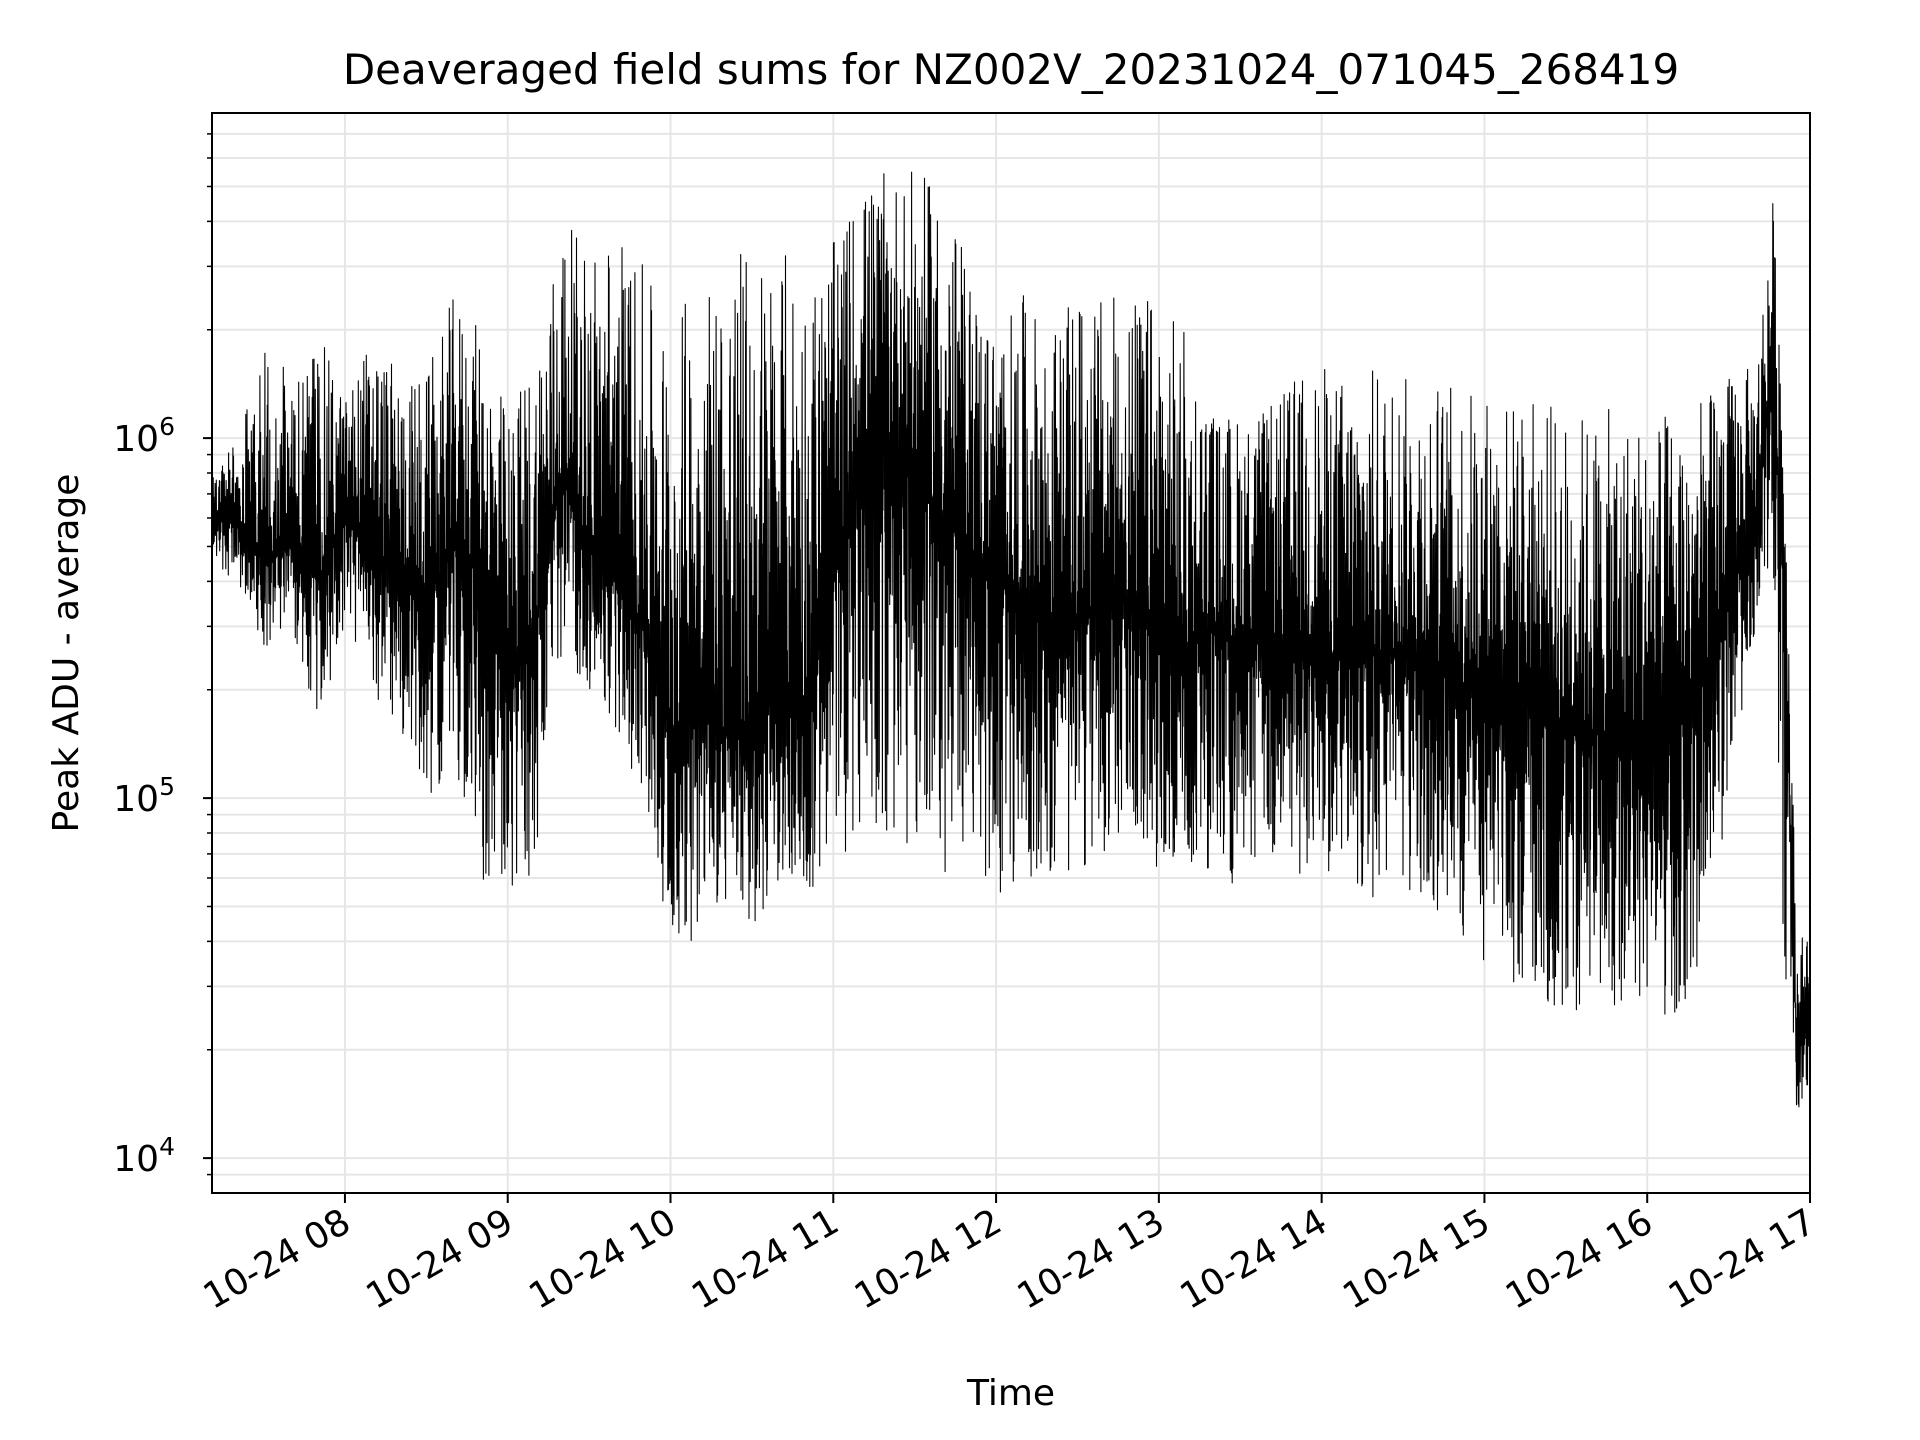  What do you see at coordinates (167, 786) in the screenshot?
I see `y-tick-label-exponent: 5` at bounding box center [167, 786].